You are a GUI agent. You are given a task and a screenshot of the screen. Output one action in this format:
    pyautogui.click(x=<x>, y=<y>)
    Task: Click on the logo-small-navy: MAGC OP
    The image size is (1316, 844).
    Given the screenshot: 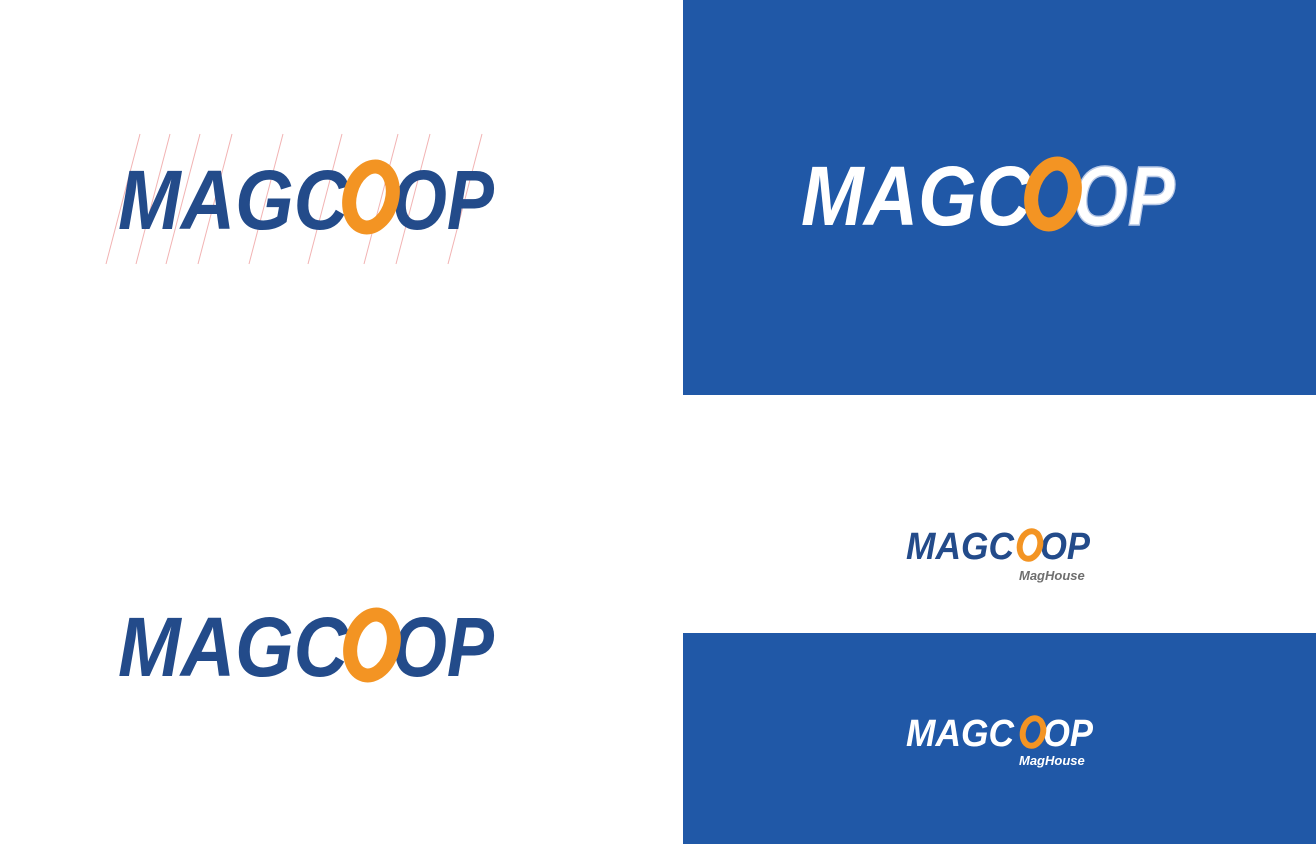 What is the action you would take?
    pyautogui.click(x=998, y=547)
    